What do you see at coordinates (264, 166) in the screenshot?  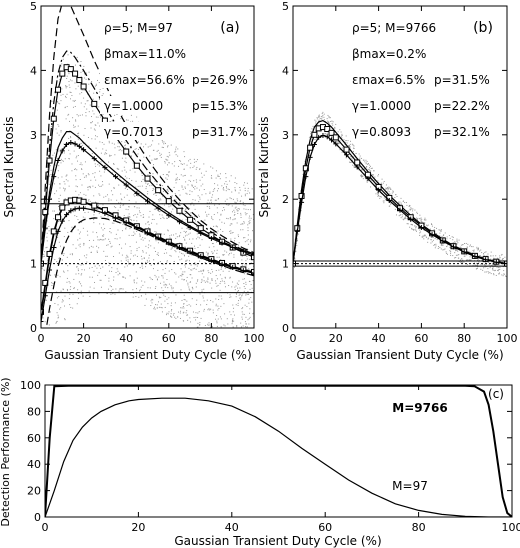 I see `panel-b-y-label: Spectral Kurtosis` at bounding box center [264, 166].